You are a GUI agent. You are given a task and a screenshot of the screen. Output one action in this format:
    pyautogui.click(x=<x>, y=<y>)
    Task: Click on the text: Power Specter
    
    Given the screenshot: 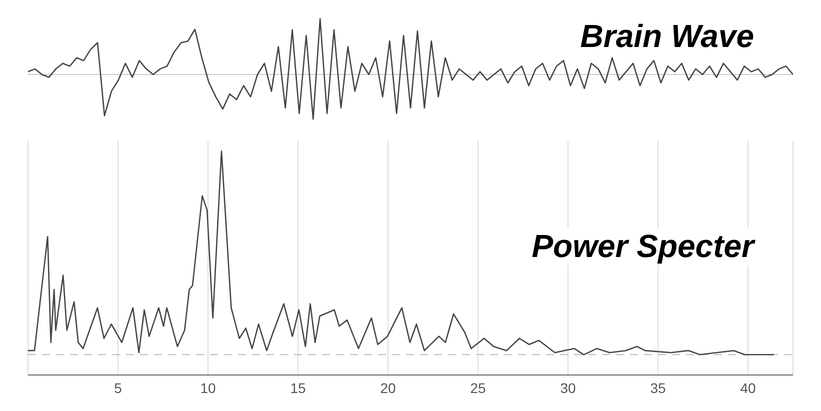 What is the action you would take?
    pyautogui.click(x=643, y=246)
    